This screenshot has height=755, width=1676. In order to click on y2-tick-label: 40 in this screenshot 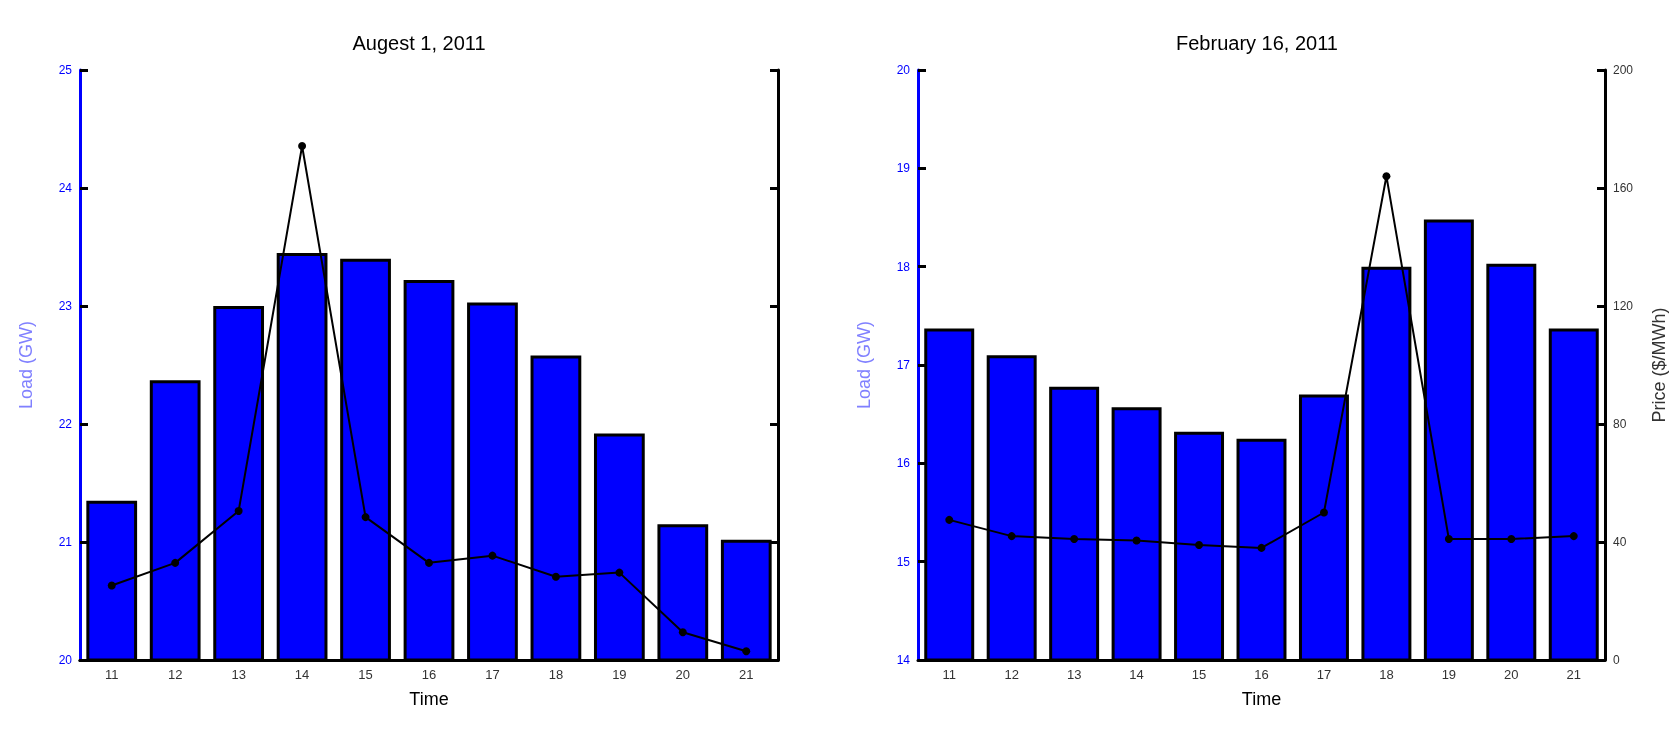, I will do `click(1620, 542)`.